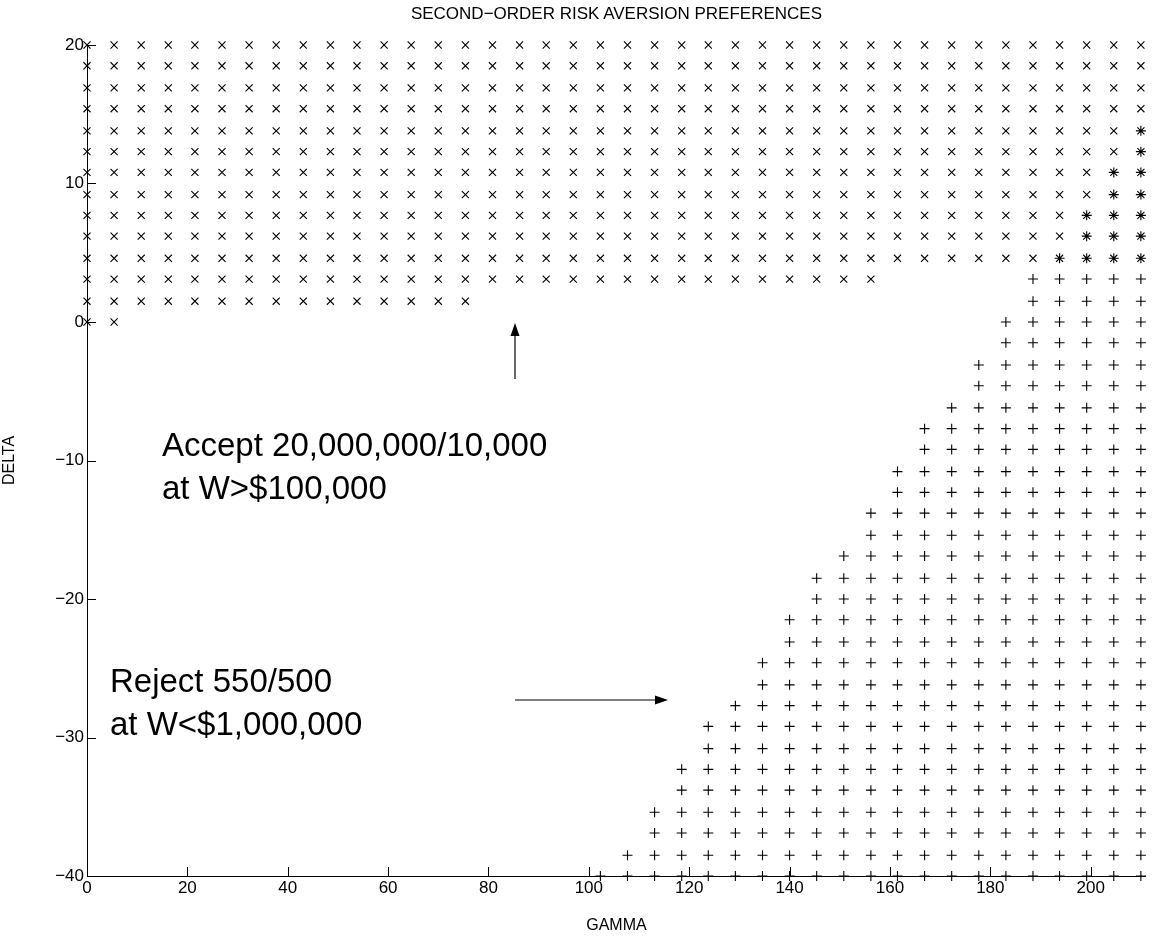 The image size is (1152, 937). Describe the element at coordinates (74, 44) in the screenshot. I see `y-tick-label: 20` at that location.